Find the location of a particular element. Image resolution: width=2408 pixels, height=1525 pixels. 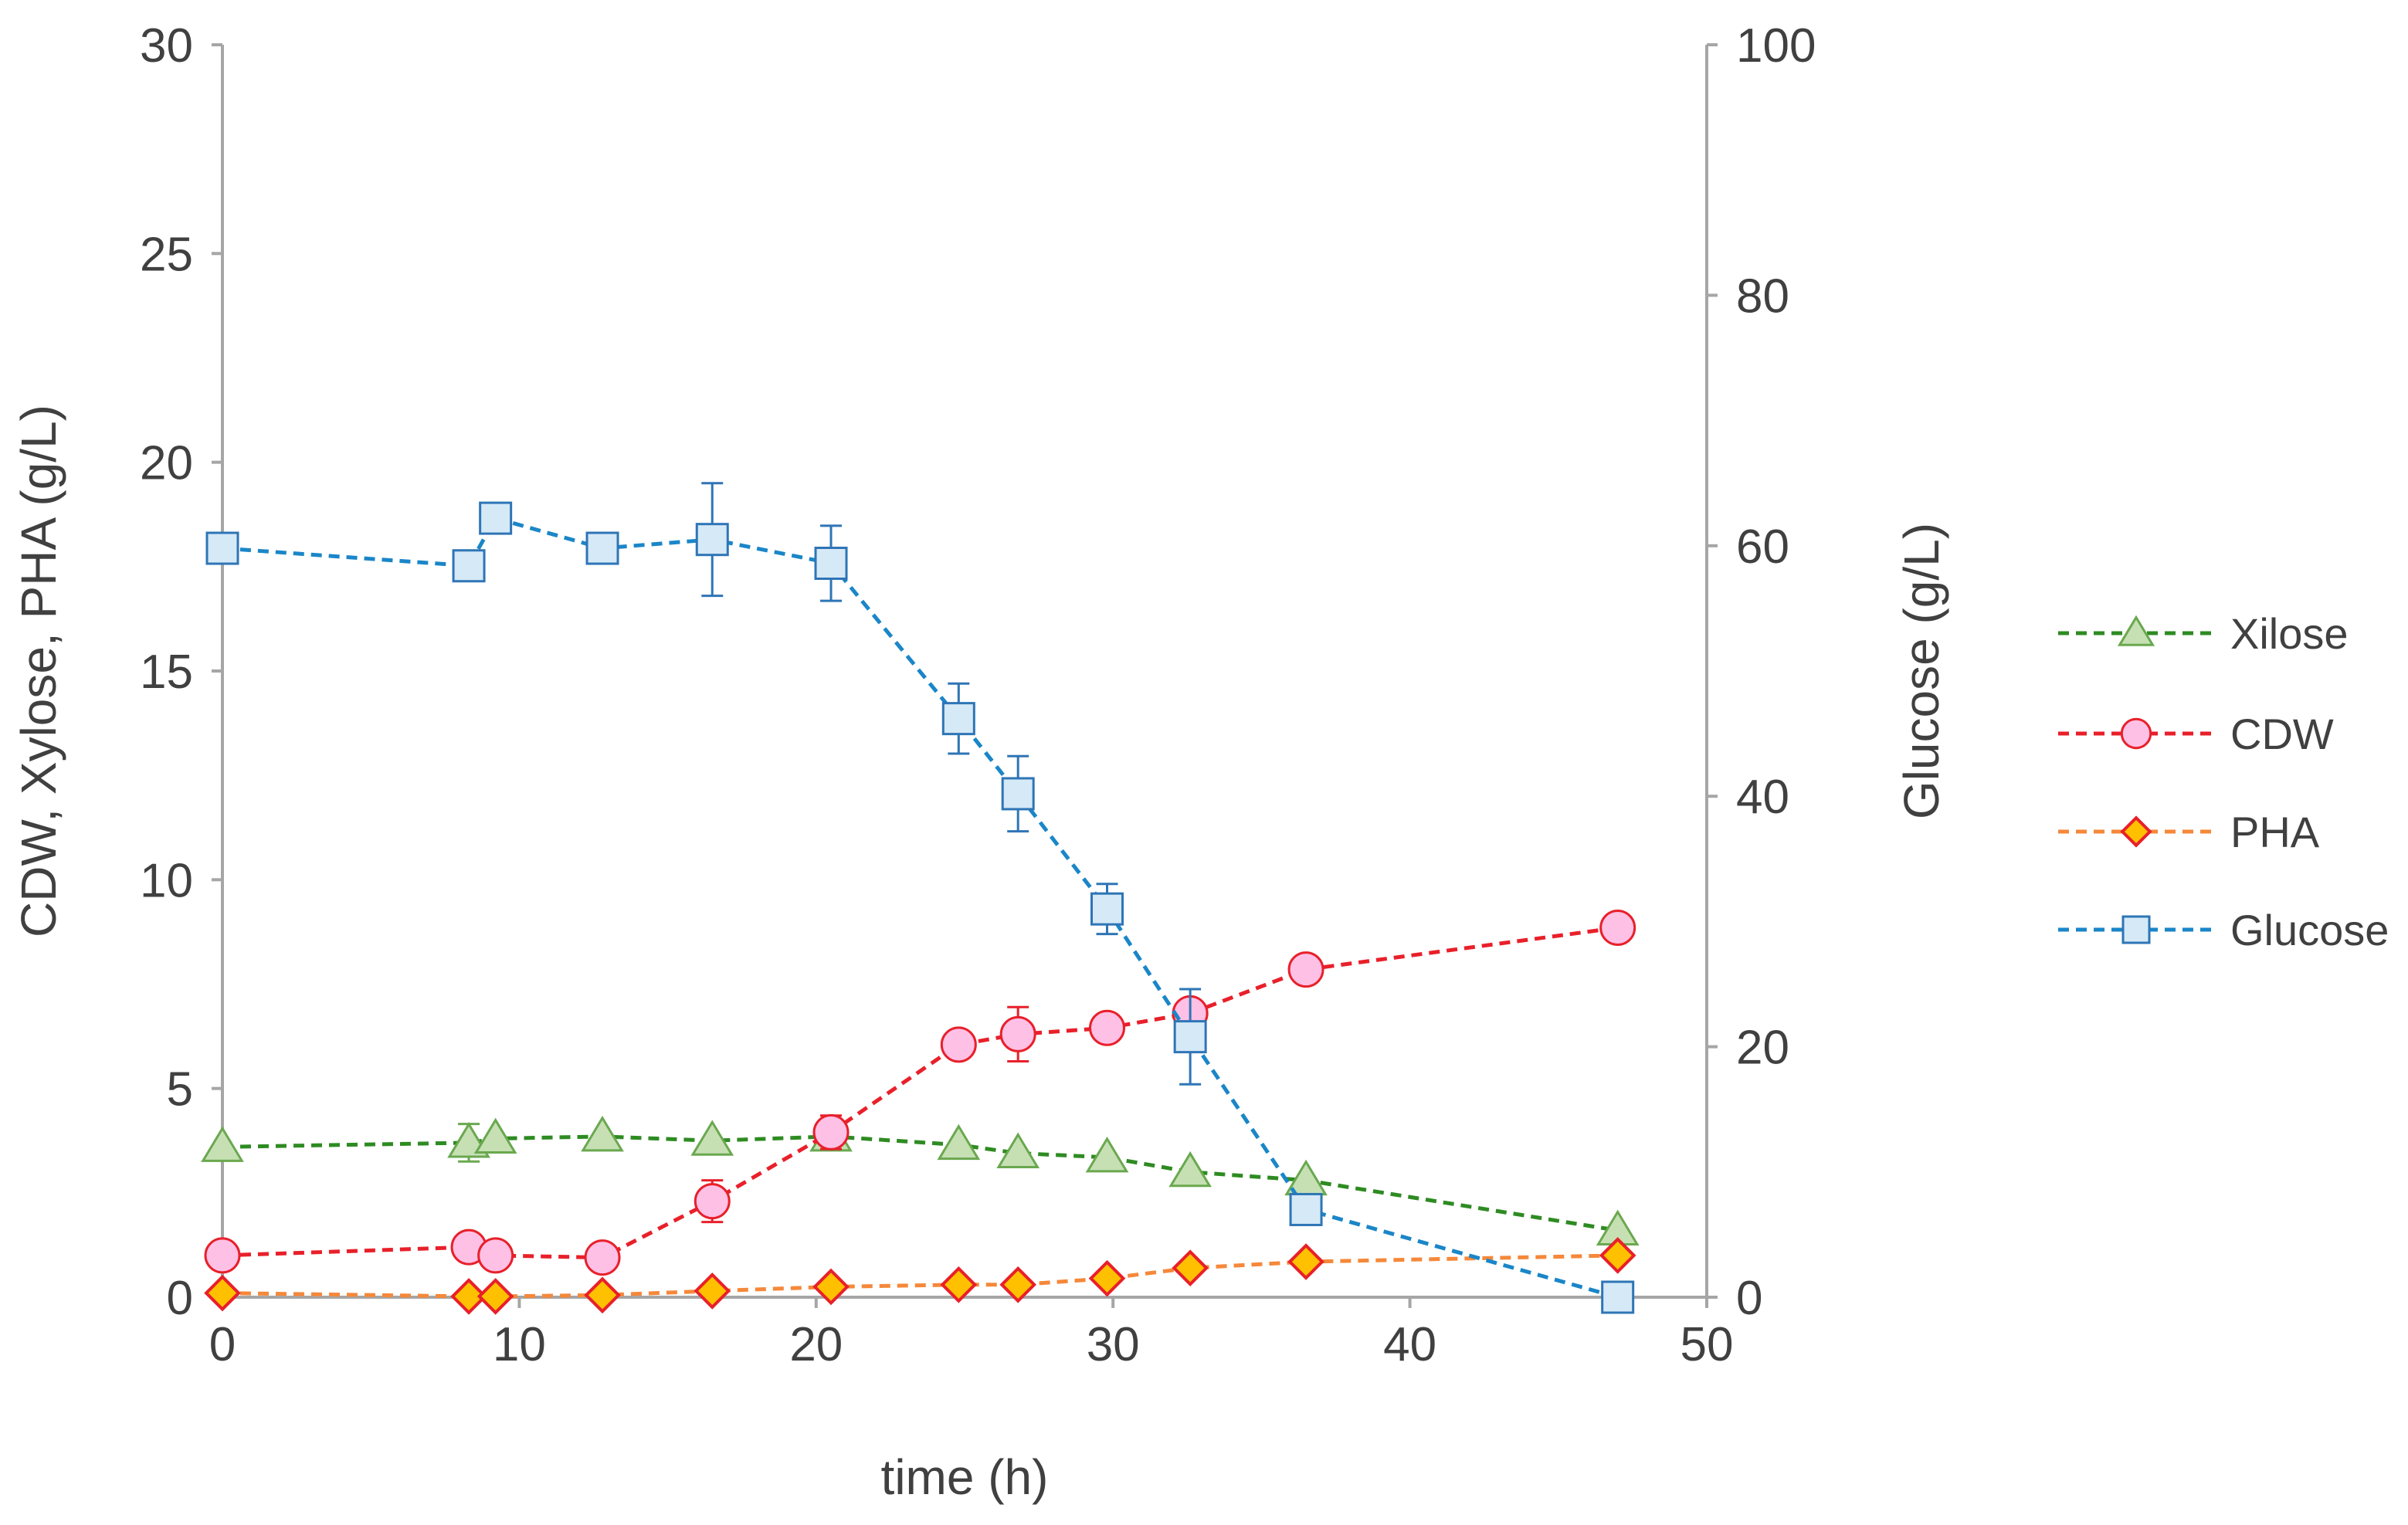

y-left-tick-label: 10 is located at coordinates (166, 881).